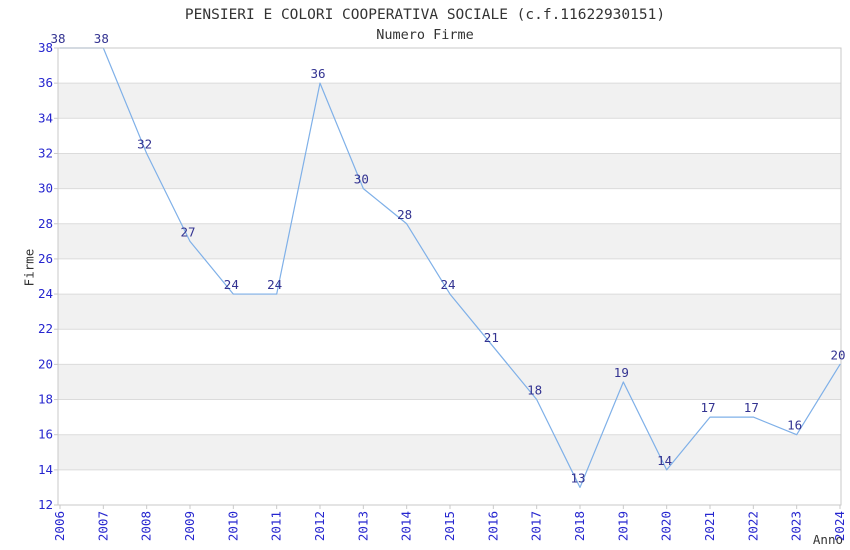 The image size is (850, 550). What do you see at coordinates (837, 354) in the screenshot?
I see `data-point-label: 20` at bounding box center [837, 354].